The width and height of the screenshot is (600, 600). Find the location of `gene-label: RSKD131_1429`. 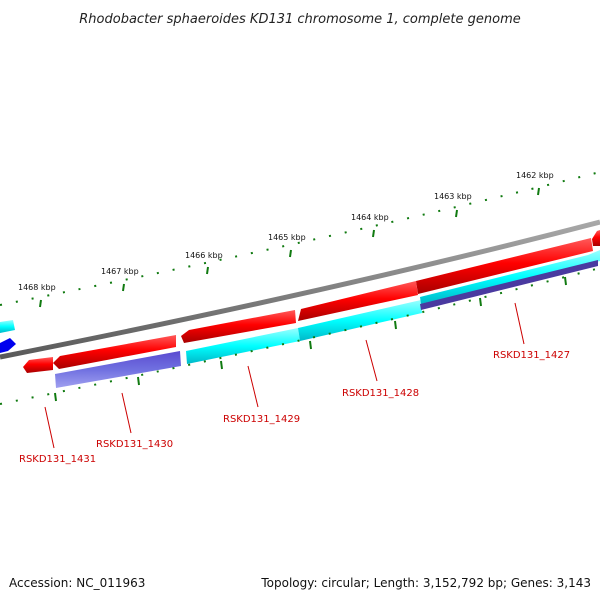

gene-label: RSKD131_1429 is located at coordinates (261, 419).